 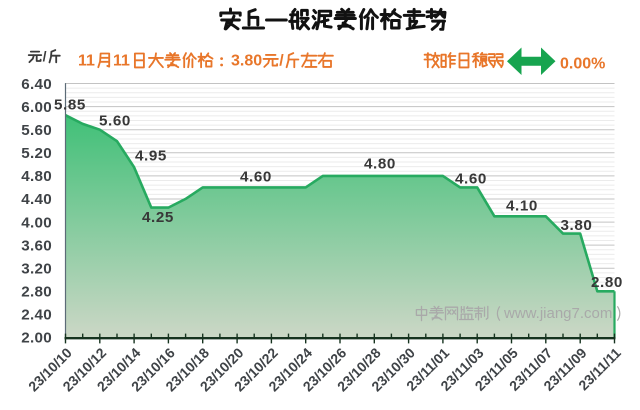 What do you see at coordinates (36, 315) in the screenshot?
I see `svg-text: 2.40` at bounding box center [36, 315].